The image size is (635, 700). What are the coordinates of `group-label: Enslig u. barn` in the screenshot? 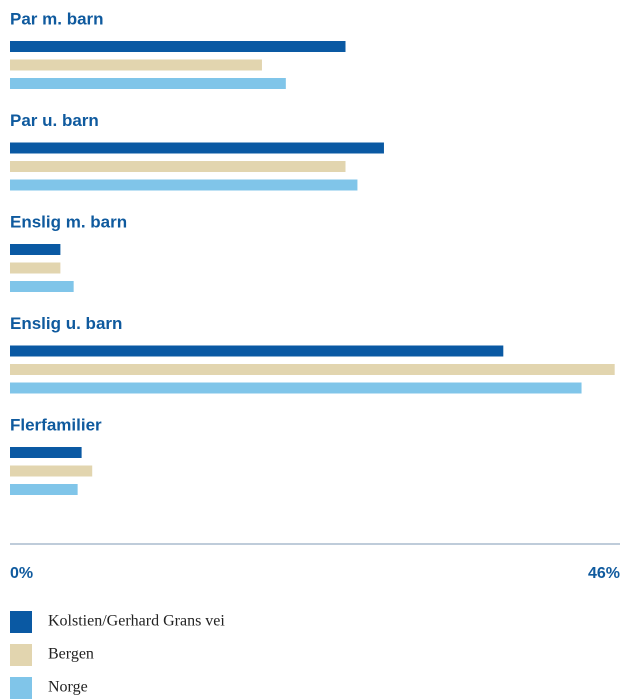 It's located at (66, 323).